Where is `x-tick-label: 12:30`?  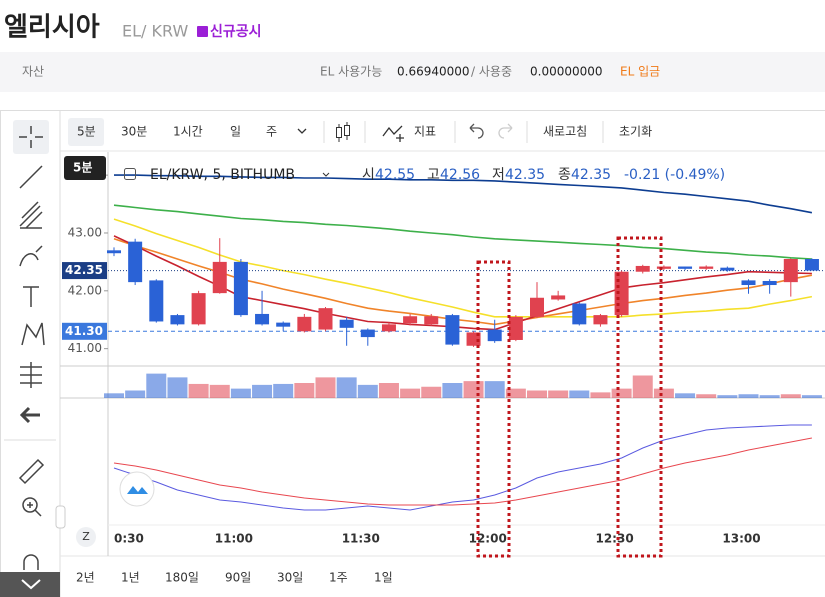
x-tick-label: 12:30 is located at coordinates (614, 539).